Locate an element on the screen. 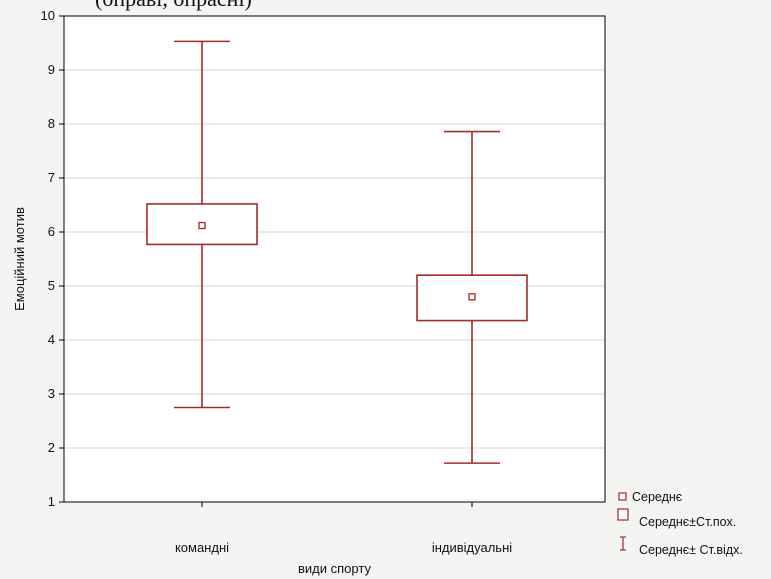 The width and height of the screenshot is (771, 579). legend: Середнє Середнє±Ст.пох. Середнє± Ст.відх. is located at coordinates (680, 523).